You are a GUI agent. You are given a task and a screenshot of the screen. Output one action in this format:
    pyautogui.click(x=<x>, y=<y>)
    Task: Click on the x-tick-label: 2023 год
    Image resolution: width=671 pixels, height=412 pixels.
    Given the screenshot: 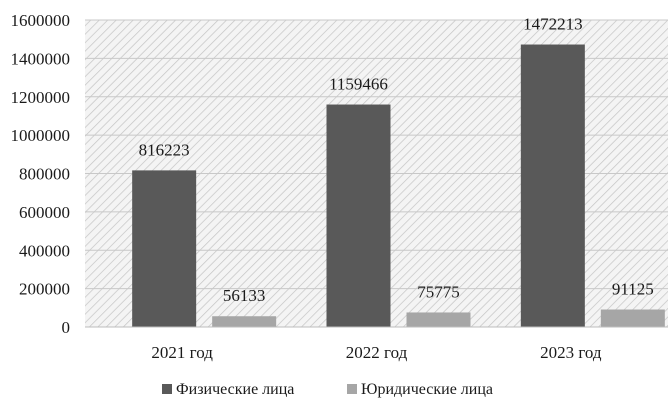 What is the action you would take?
    pyautogui.click(x=571, y=352)
    